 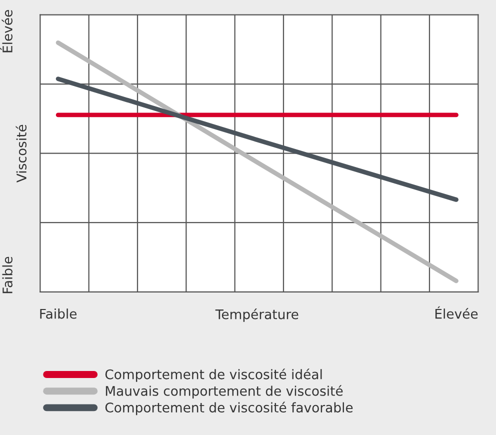 What do you see at coordinates (456, 312) in the screenshot?
I see `x-tick-label: Élevée` at bounding box center [456, 312].